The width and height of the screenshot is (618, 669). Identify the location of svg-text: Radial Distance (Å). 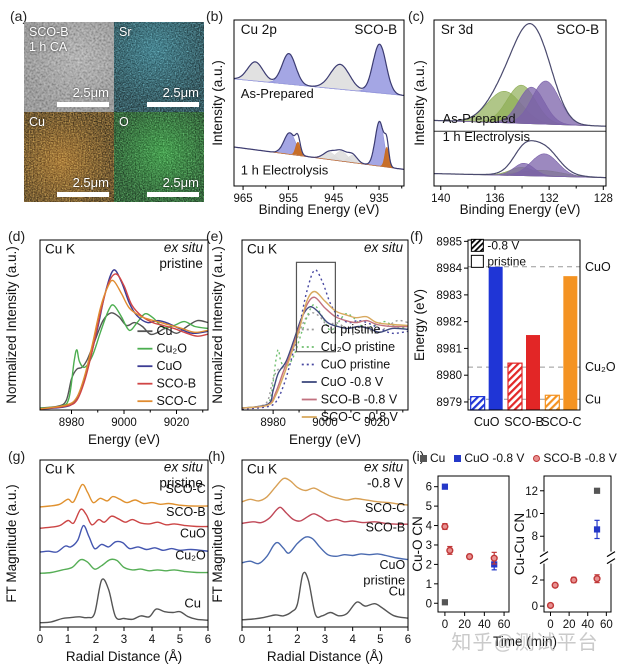
(124, 656).